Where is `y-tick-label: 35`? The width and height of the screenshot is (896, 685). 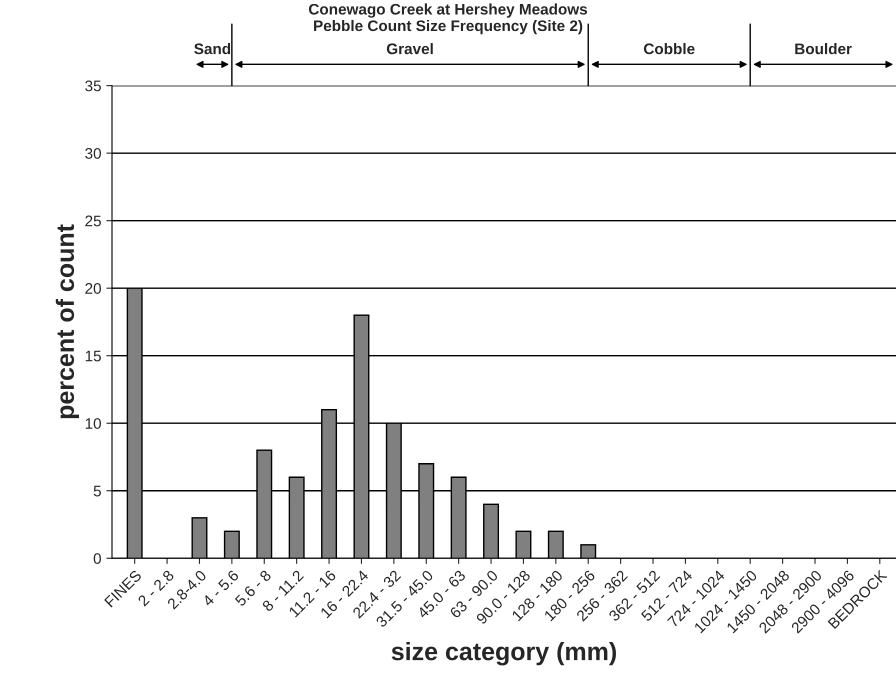
y-tick-label: 35 is located at coordinates (93, 86).